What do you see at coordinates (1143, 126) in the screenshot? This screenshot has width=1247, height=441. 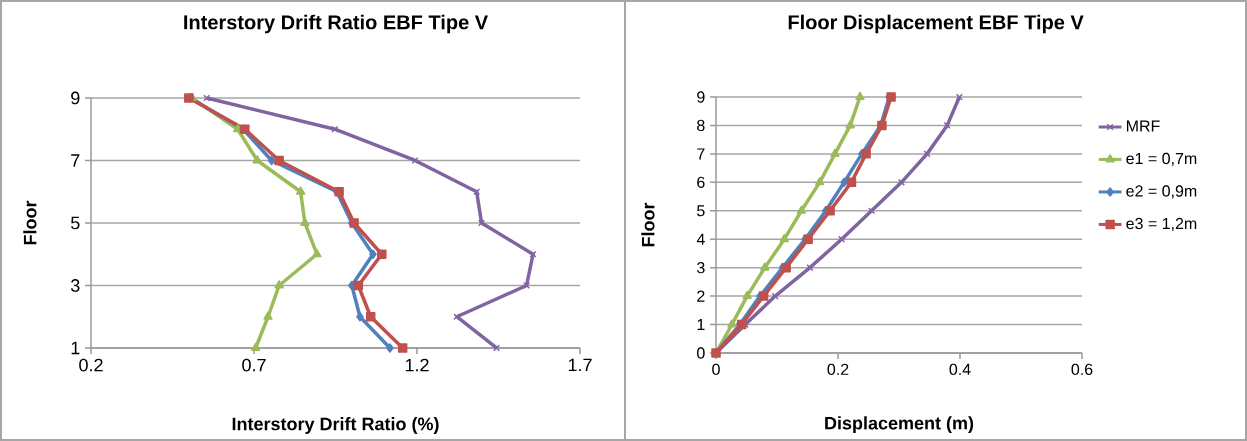 I see `legend-label: MRF` at bounding box center [1143, 126].